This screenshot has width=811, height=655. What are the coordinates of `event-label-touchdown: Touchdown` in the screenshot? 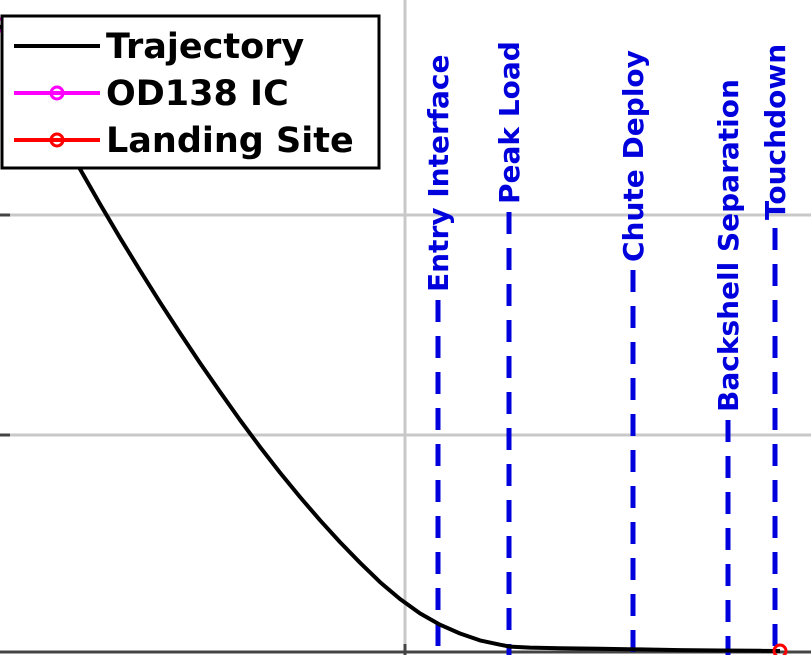 It's located at (775, 132).